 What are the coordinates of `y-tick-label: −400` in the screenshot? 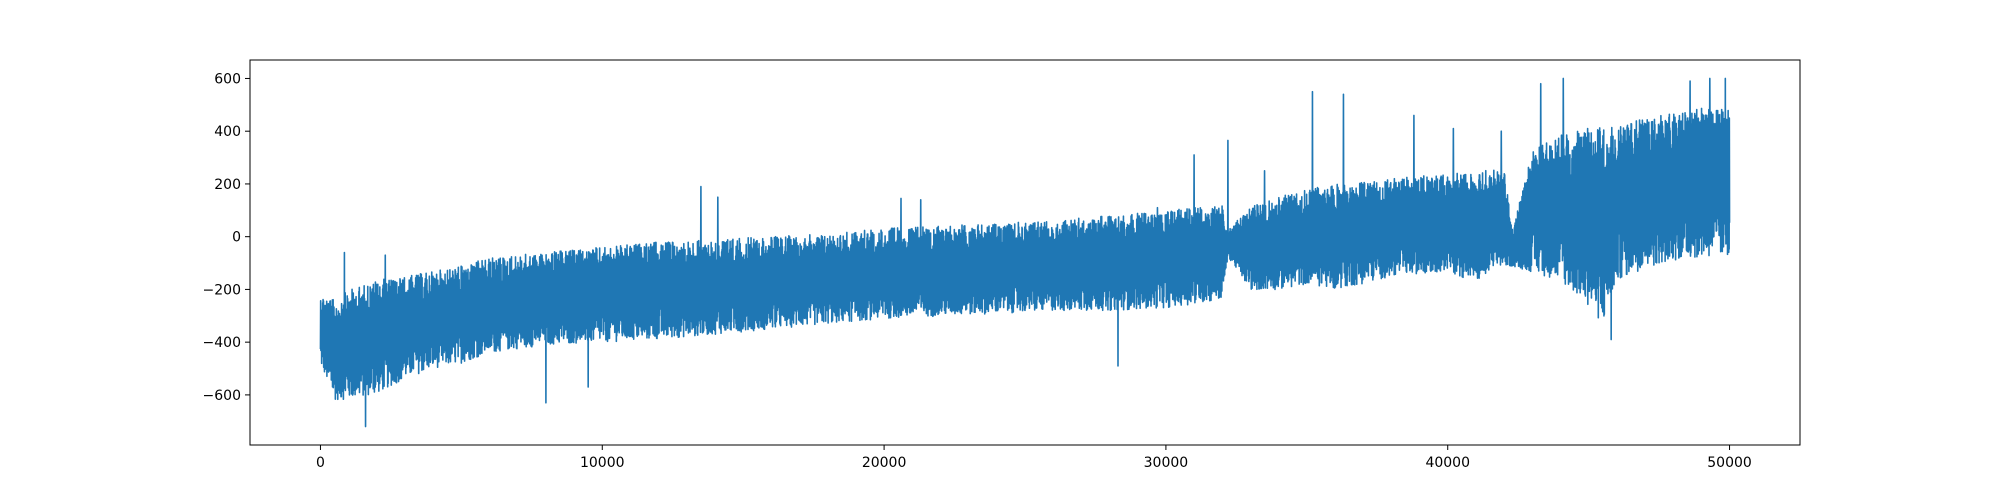 It's located at (222, 343).